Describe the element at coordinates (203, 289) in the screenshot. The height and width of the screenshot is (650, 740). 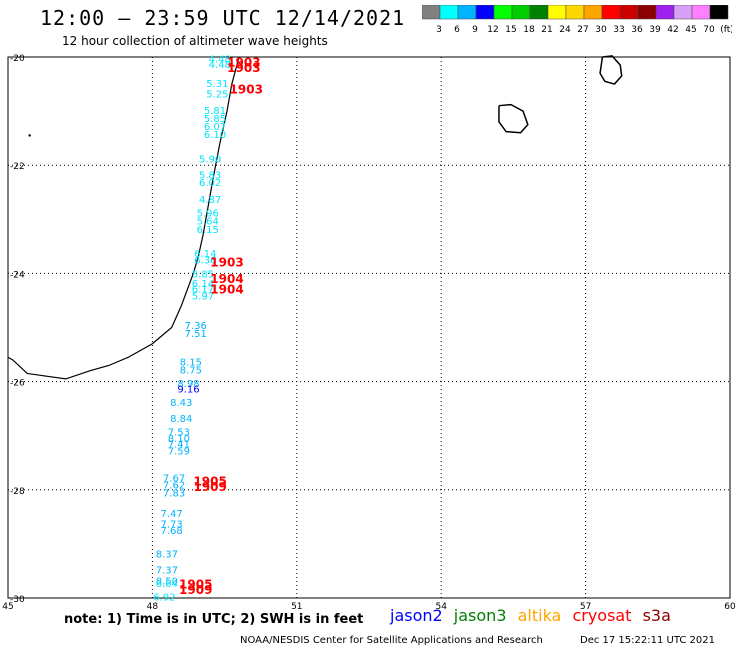
I see `wave-height-label: 6.17` at that location.